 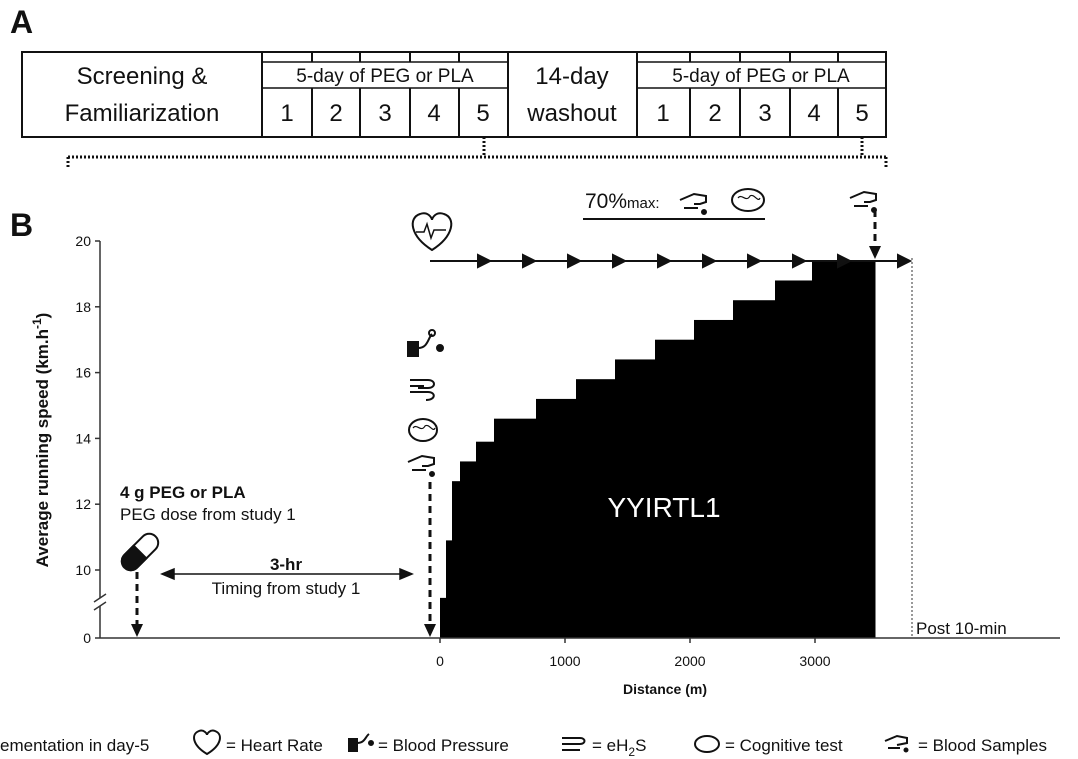 What do you see at coordinates (564, 661) in the screenshot?
I see `x-tick-label: 1000` at bounding box center [564, 661].